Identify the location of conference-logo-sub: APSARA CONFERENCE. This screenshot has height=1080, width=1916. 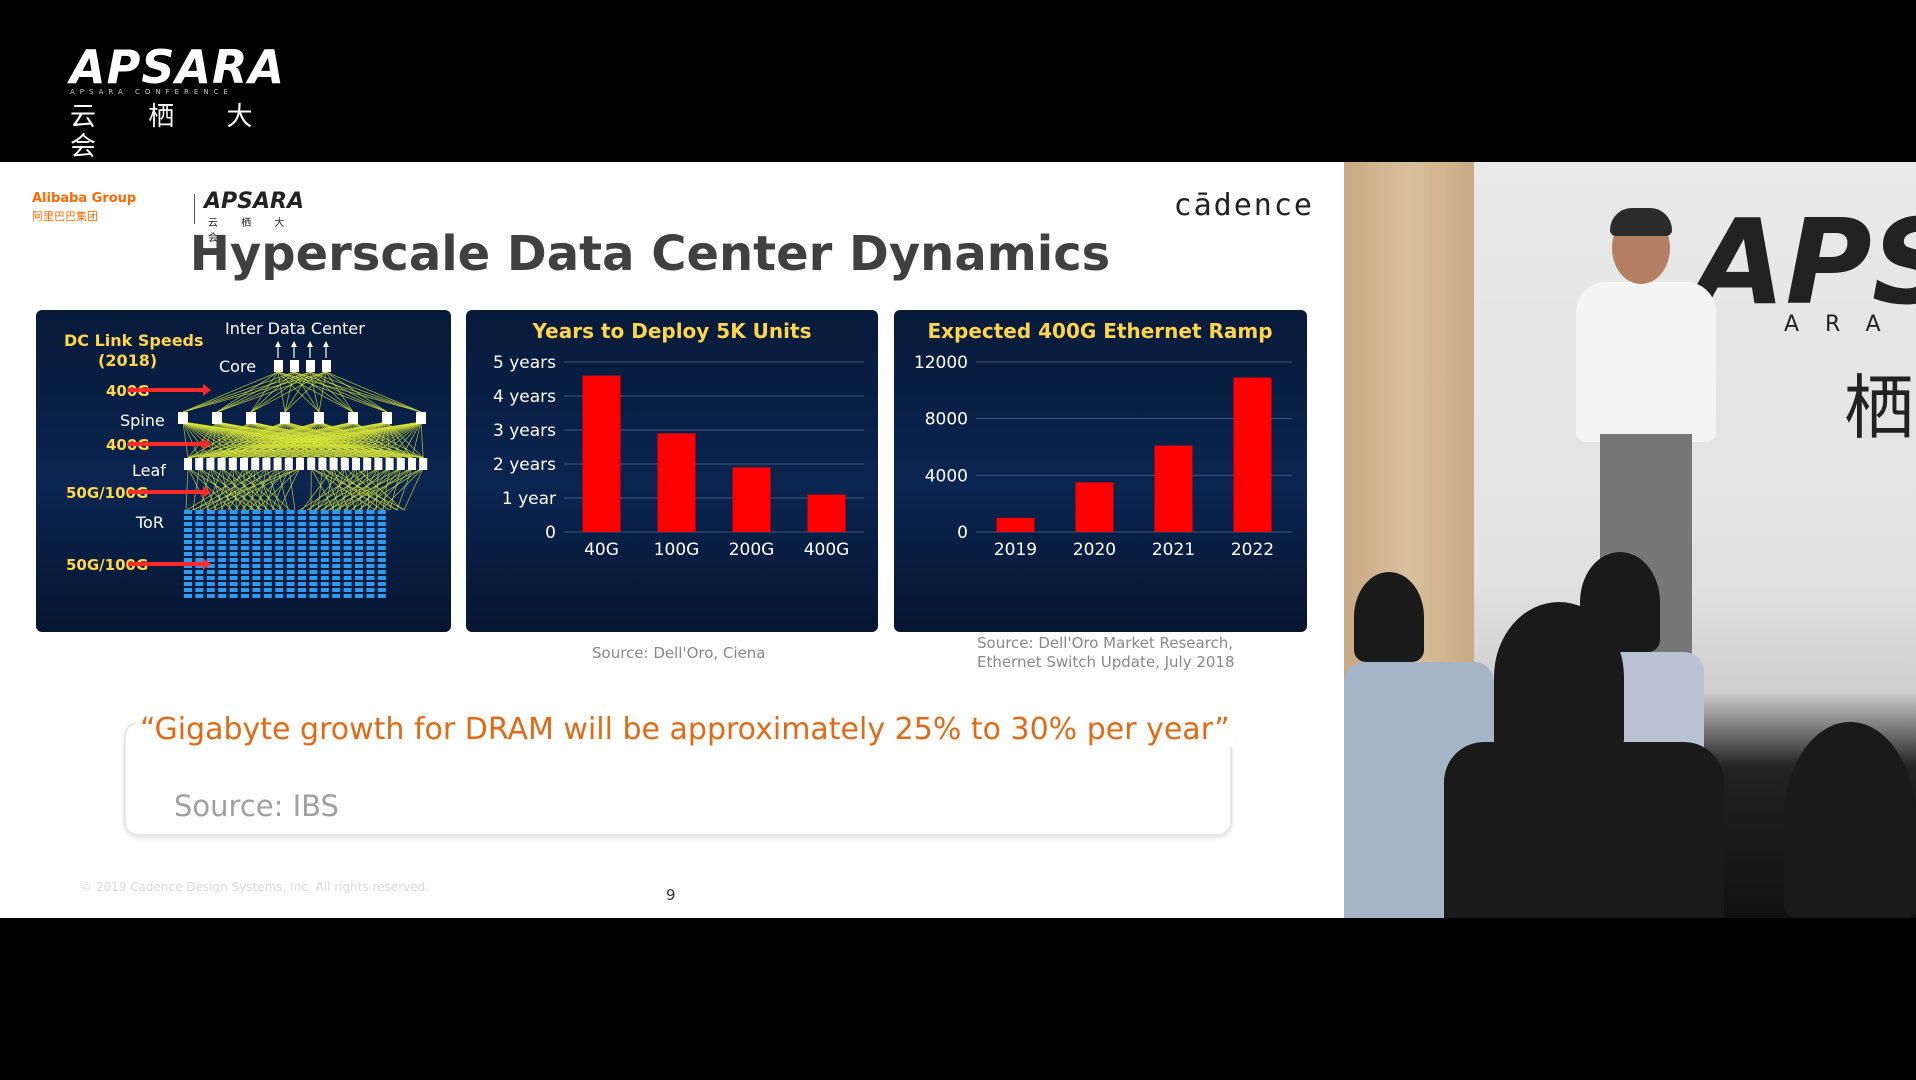
(151, 92).